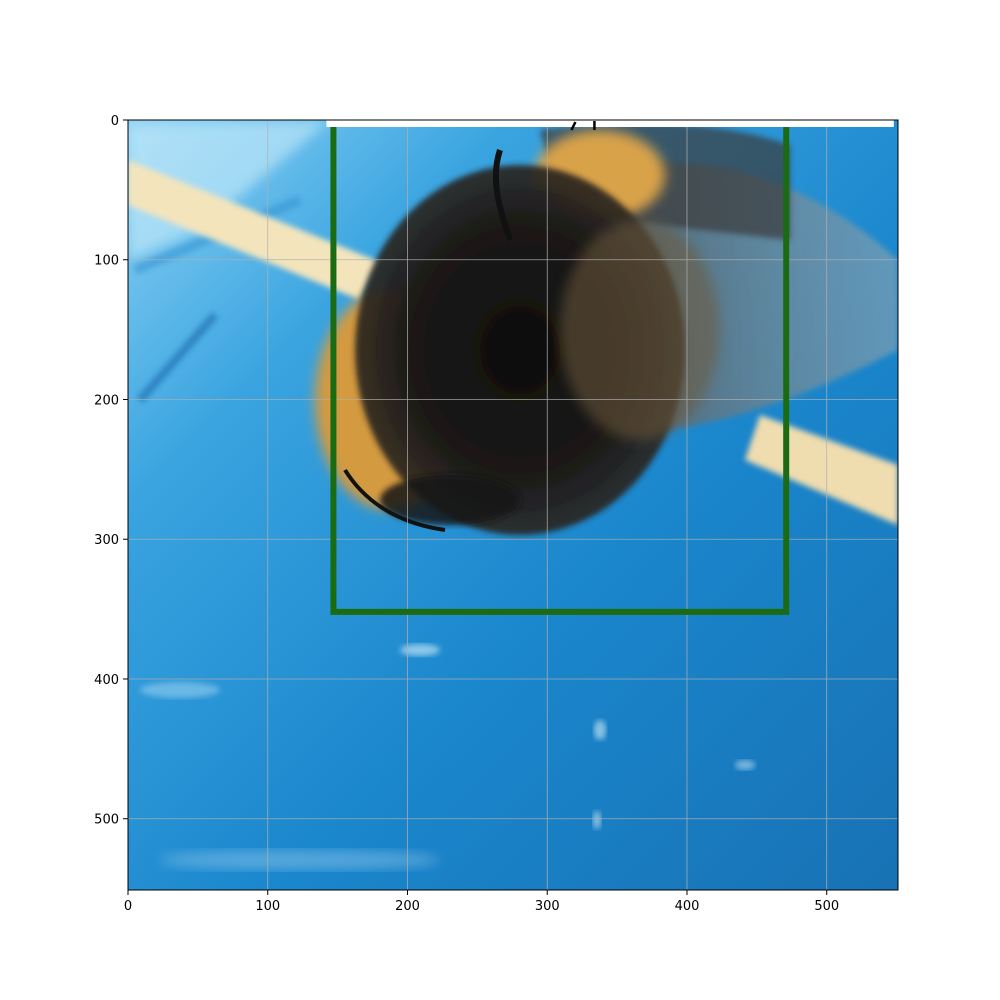  What do you see at coordinates (407, 906) in the screenshot?
I see `x-tick-label: 200` at bounding box center [407, 906].